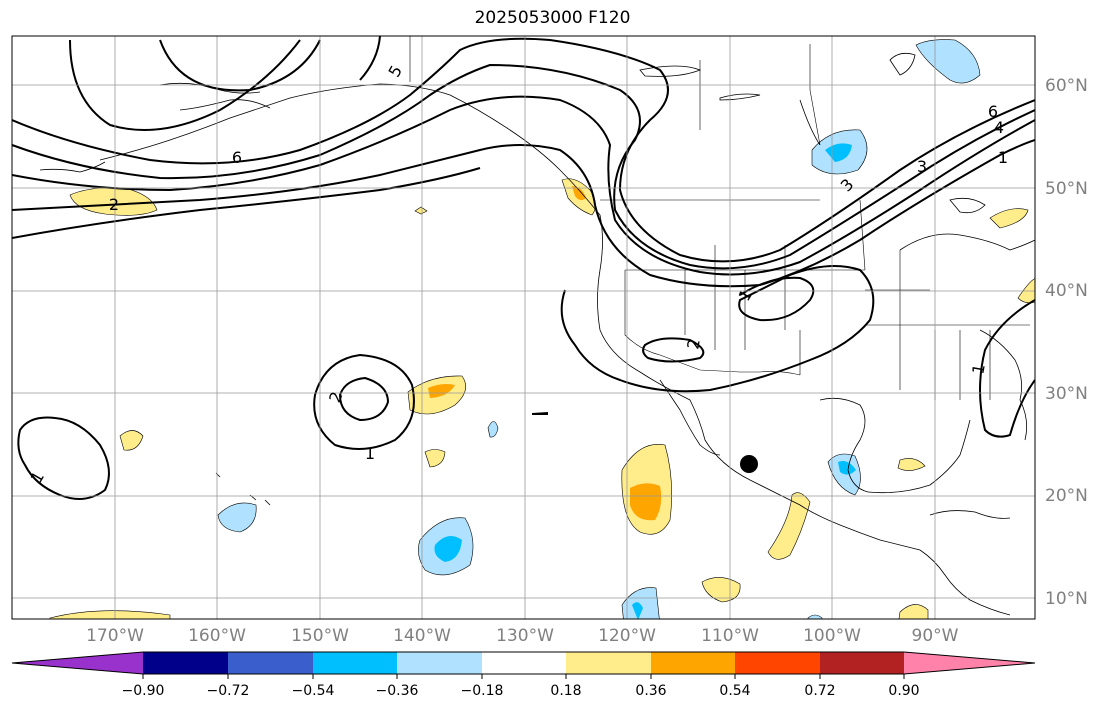 This screenshot has width=1105, height=712. I want to click on lon-label-120w: 120°W, so click(627, 636).